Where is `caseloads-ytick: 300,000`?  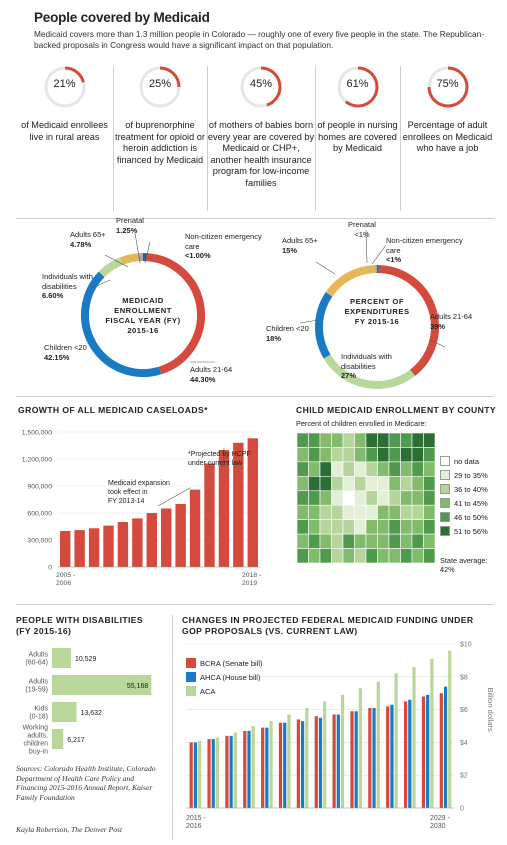 caseloads-ytick: 300,000 is located at coordinates (39, 541).